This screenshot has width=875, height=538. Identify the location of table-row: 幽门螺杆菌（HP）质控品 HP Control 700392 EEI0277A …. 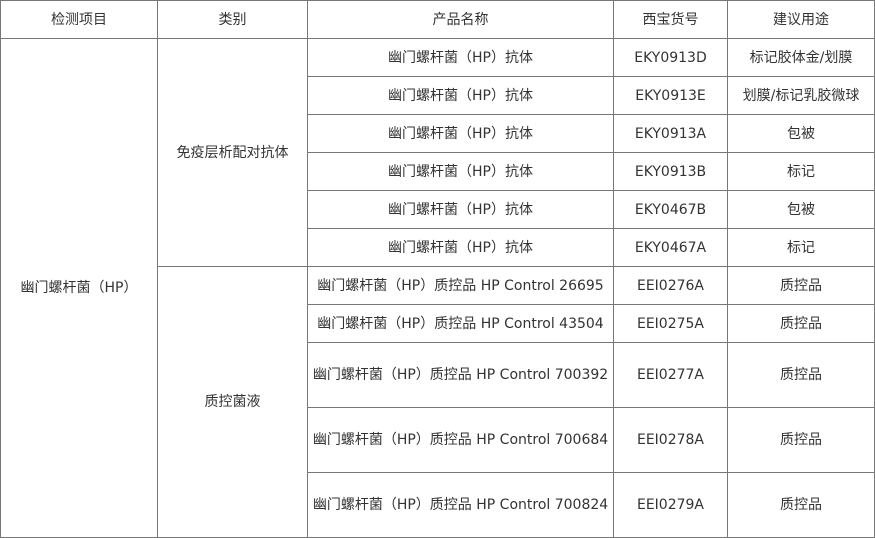
(438, 375).